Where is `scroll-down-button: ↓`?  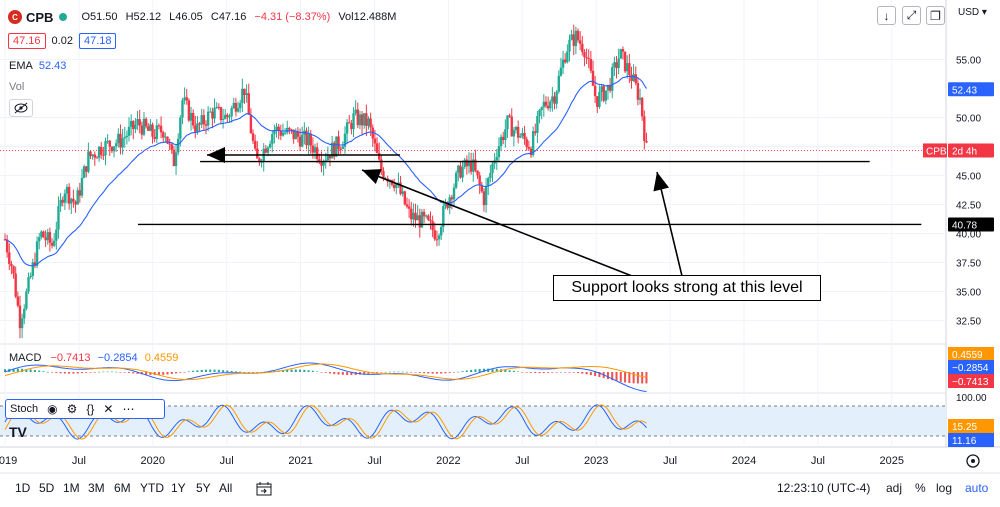
scroll-down-button: ↓ is located at coordinates (886, 15).